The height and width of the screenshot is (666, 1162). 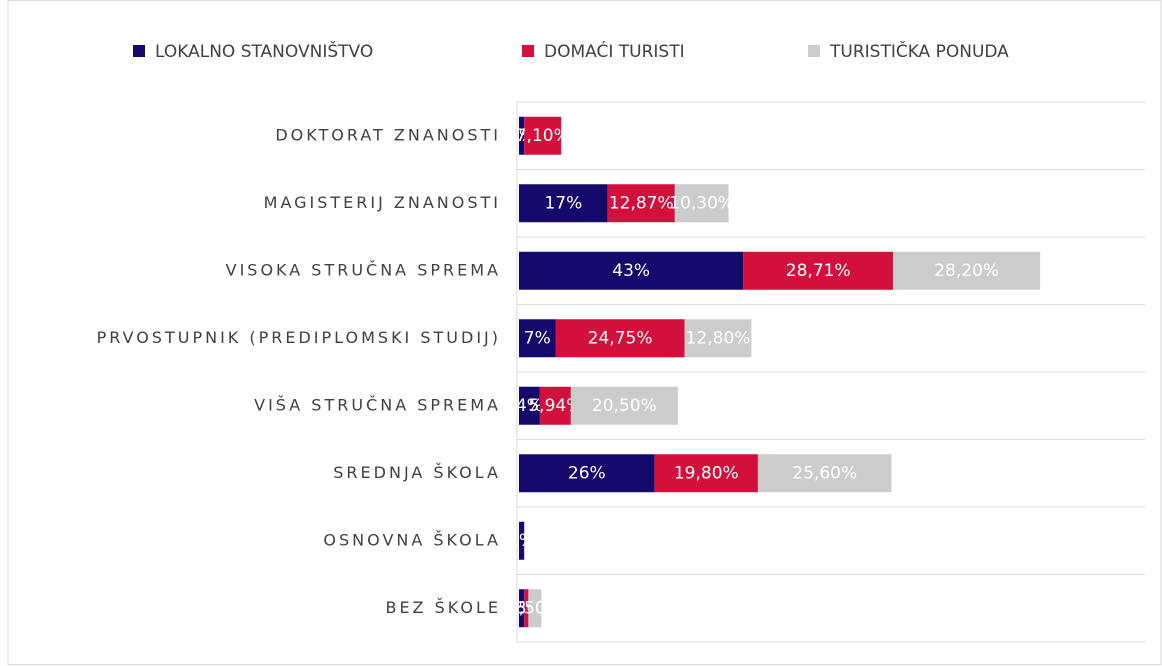 I want to click on value-label: 25,60%, so click(x=824, y=473).